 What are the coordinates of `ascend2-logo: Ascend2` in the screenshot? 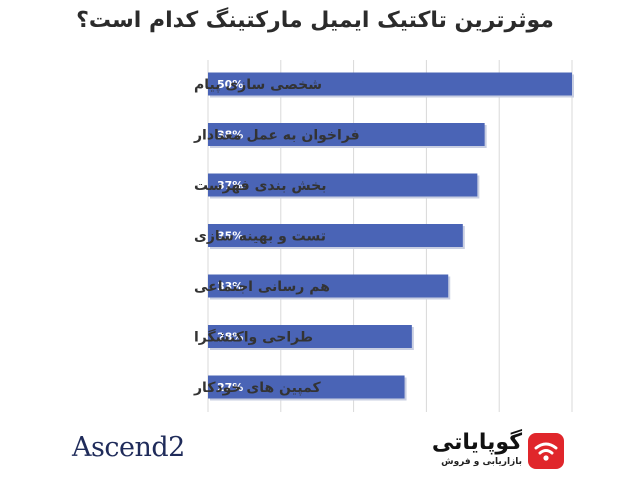 It's located at (128, 447).